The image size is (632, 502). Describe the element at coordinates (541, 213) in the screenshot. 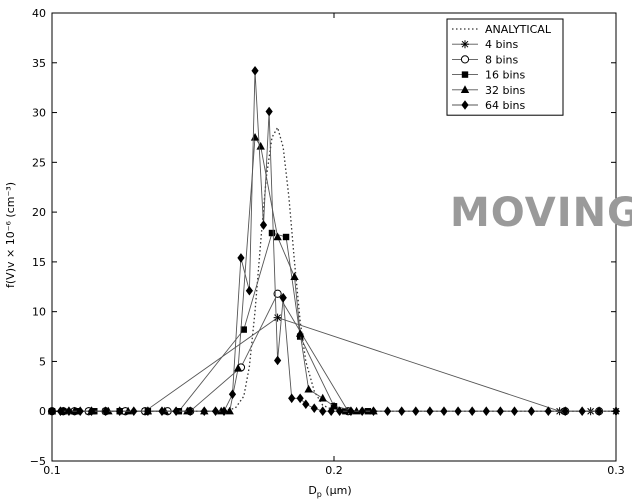

I see `watermark-text: MOVING` at that location.